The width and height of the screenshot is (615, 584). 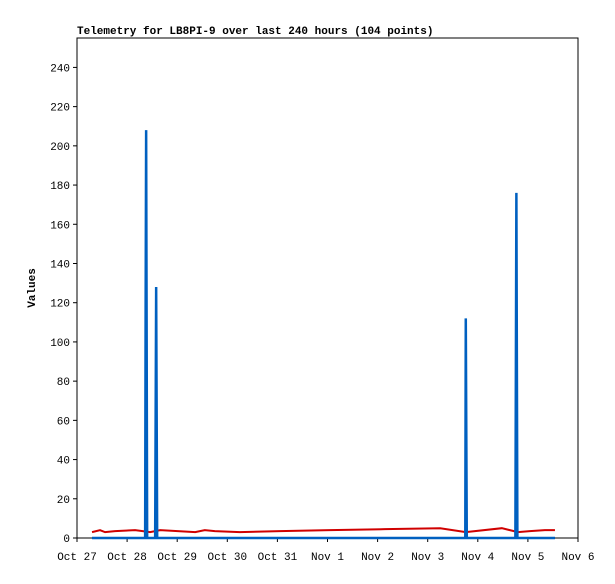 What do you see at coordinates (77, 558) in the screenshot?
I see `x-tick-label: Oct 27` at bounding box center [77, 558].